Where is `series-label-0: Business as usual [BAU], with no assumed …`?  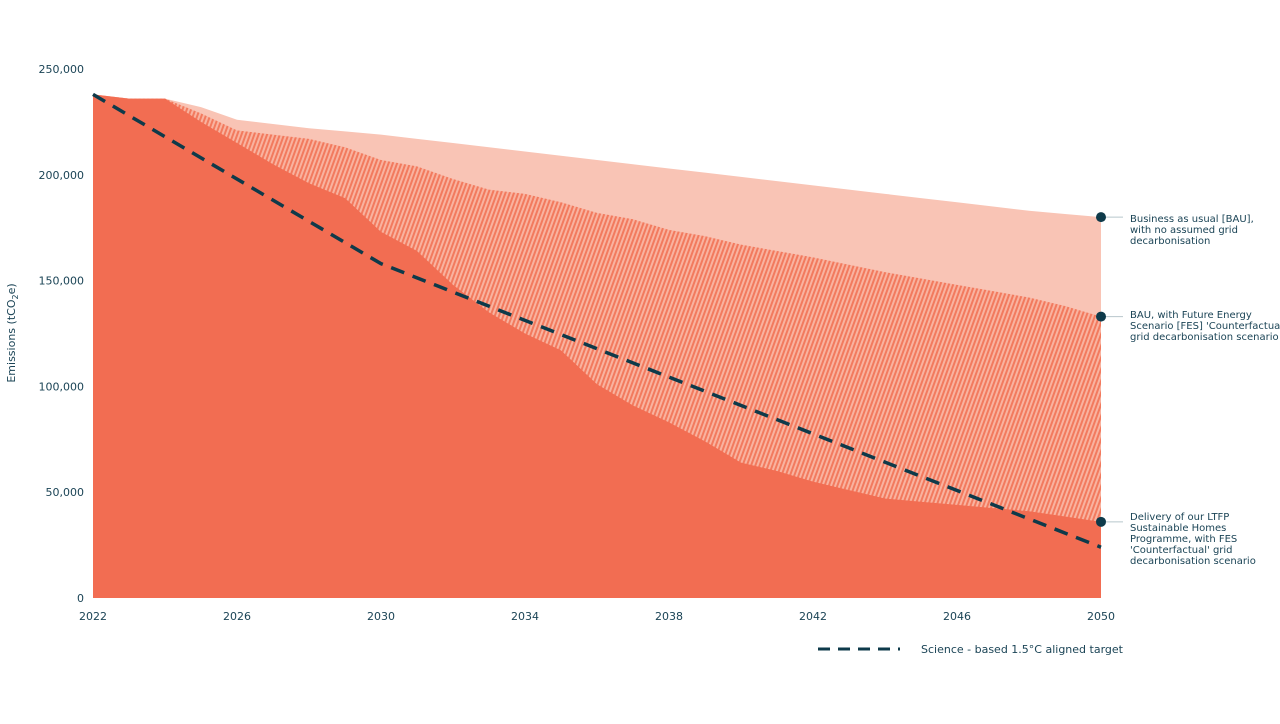 series-label-0: Business as usual [BAU], with no assumed … is located at coordinates (1192, 230).